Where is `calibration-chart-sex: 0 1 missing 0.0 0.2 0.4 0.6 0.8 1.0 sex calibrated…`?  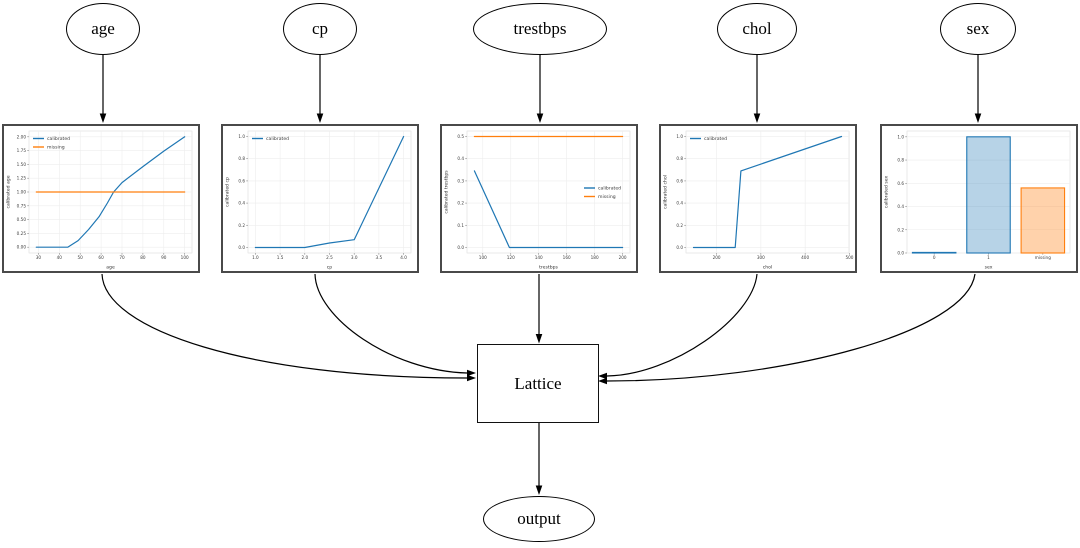
calibration-chart-sex: 0 1 missing 0.0 0.2 0.4 0.6 0.8 1.0 sex calibrated… is located at coordinates (977, 200).